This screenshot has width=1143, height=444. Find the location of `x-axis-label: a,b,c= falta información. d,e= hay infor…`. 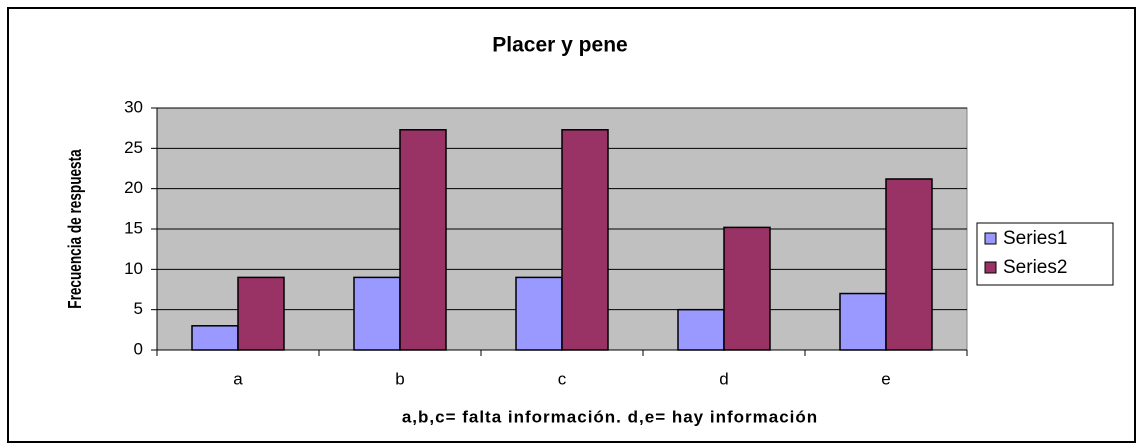

x-axis-label: a,b,c= falta información. d,e= hay infor… is located at coordinates (610, 416).